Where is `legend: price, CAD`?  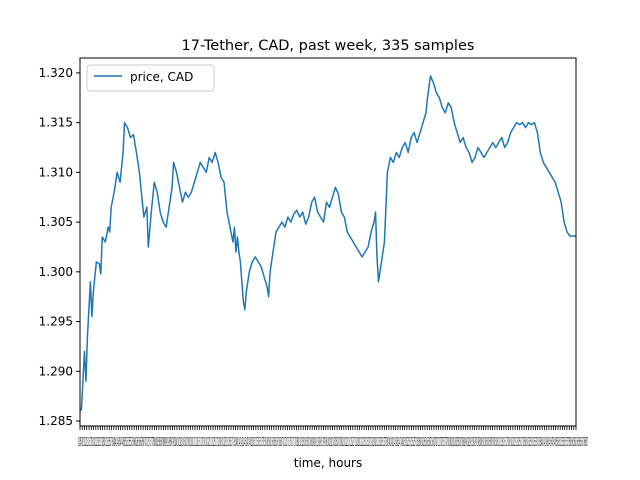
legend: price, CAD is located at coordinates (150, 78).